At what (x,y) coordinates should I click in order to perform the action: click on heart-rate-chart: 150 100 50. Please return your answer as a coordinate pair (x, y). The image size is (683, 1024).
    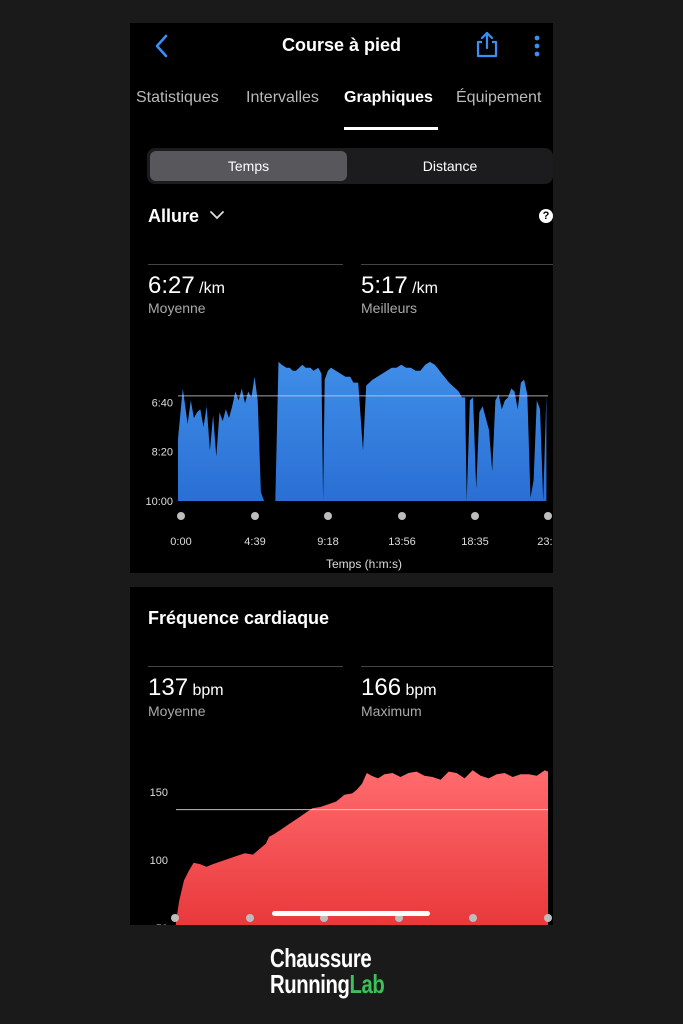
    Looking at the image, I should click on (341, 831).